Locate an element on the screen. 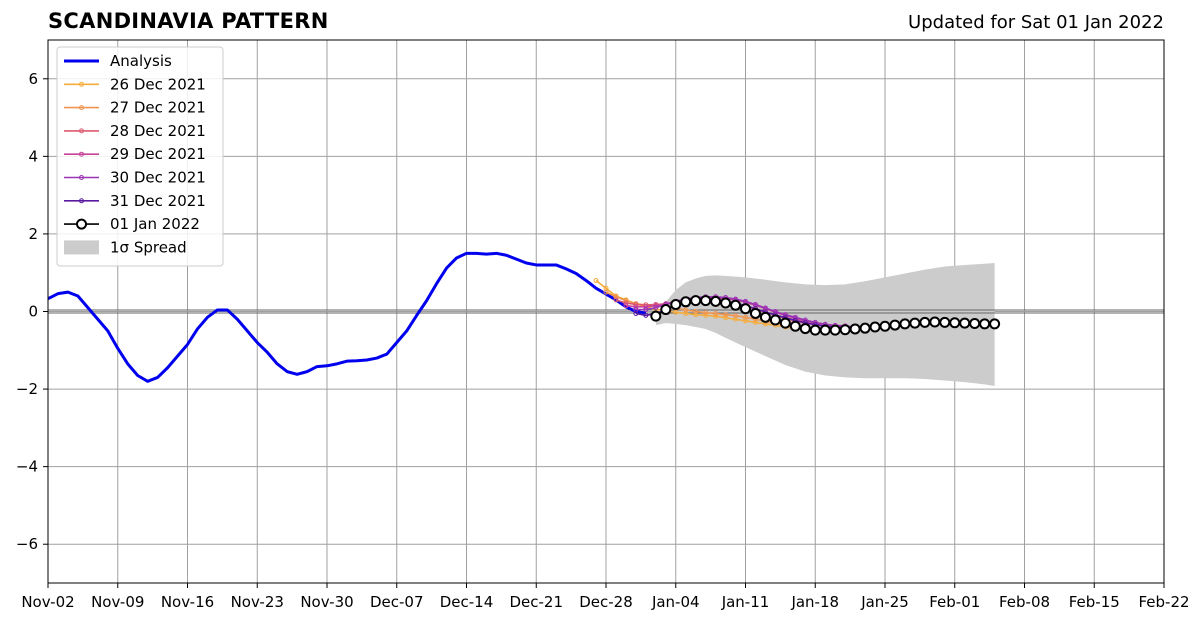 The height and width of the screenshot is (622, 1204). x-tick-label: Nov-23 is located at coordinates (257, 602).